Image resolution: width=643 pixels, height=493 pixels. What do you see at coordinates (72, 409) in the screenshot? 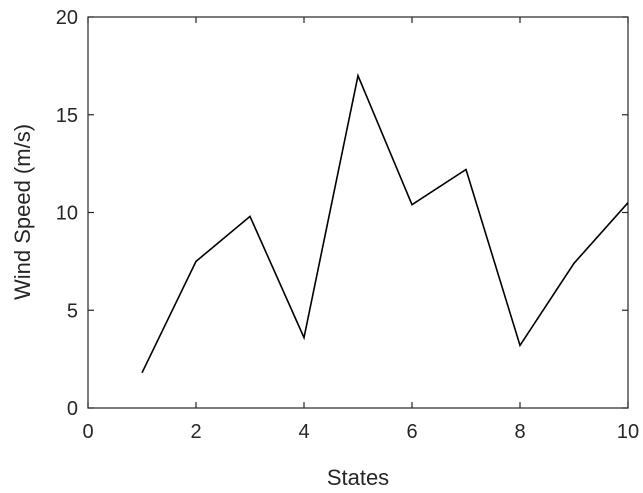
I see `y-tick-label: 0` at bounding box center [72, 409].